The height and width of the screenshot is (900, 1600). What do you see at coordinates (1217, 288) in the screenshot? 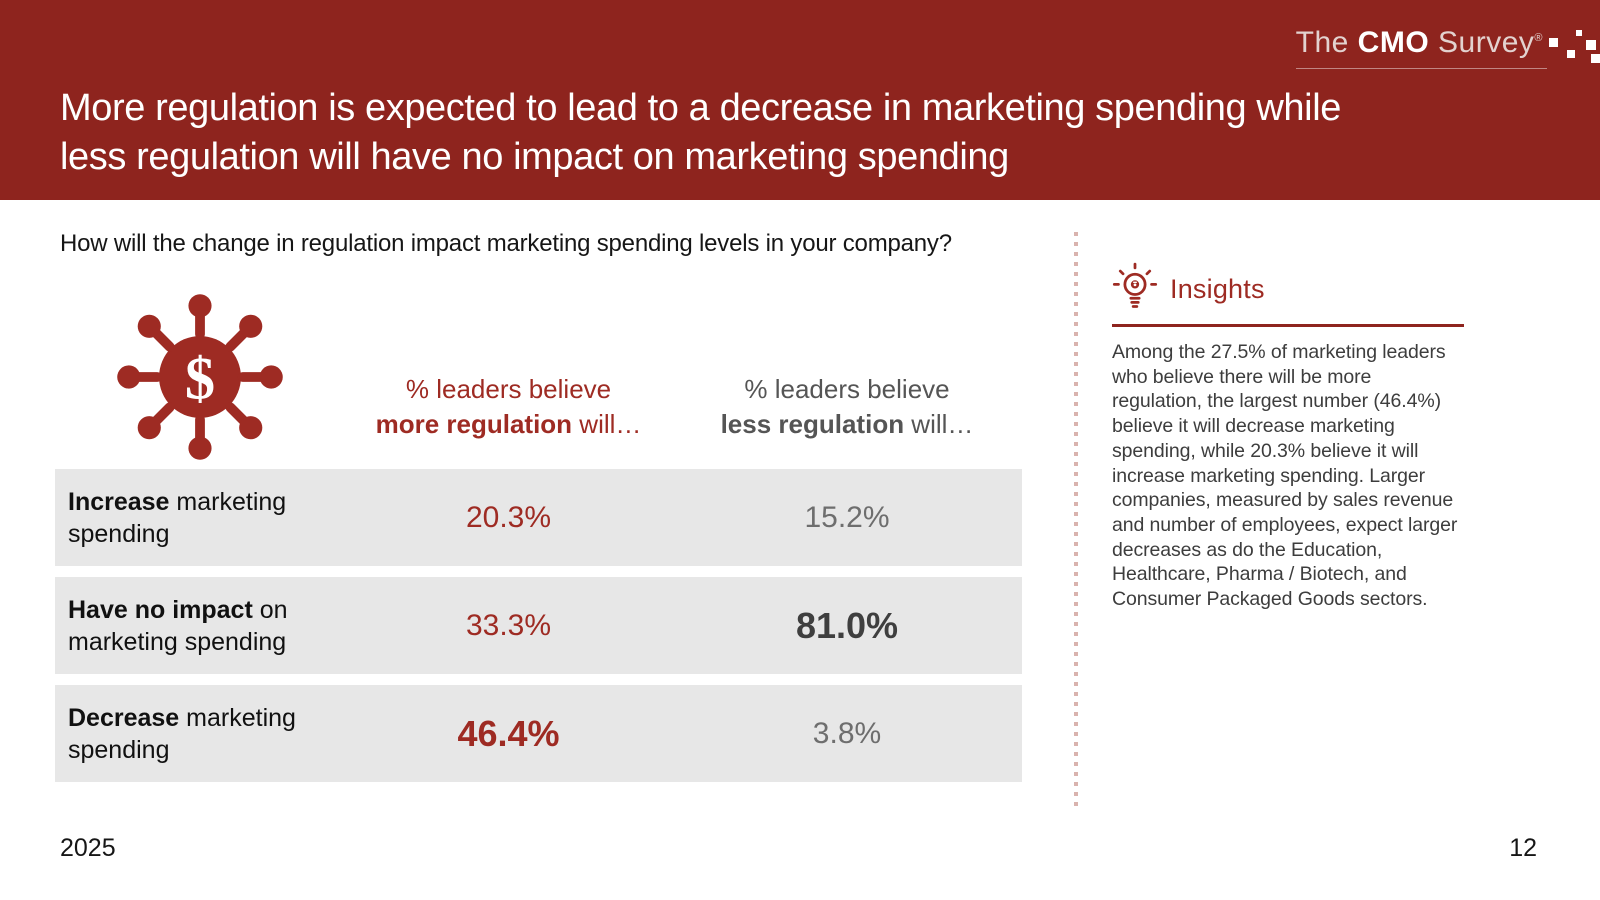
I see `insights-title: Insights` at bounding box center [1217, 288].